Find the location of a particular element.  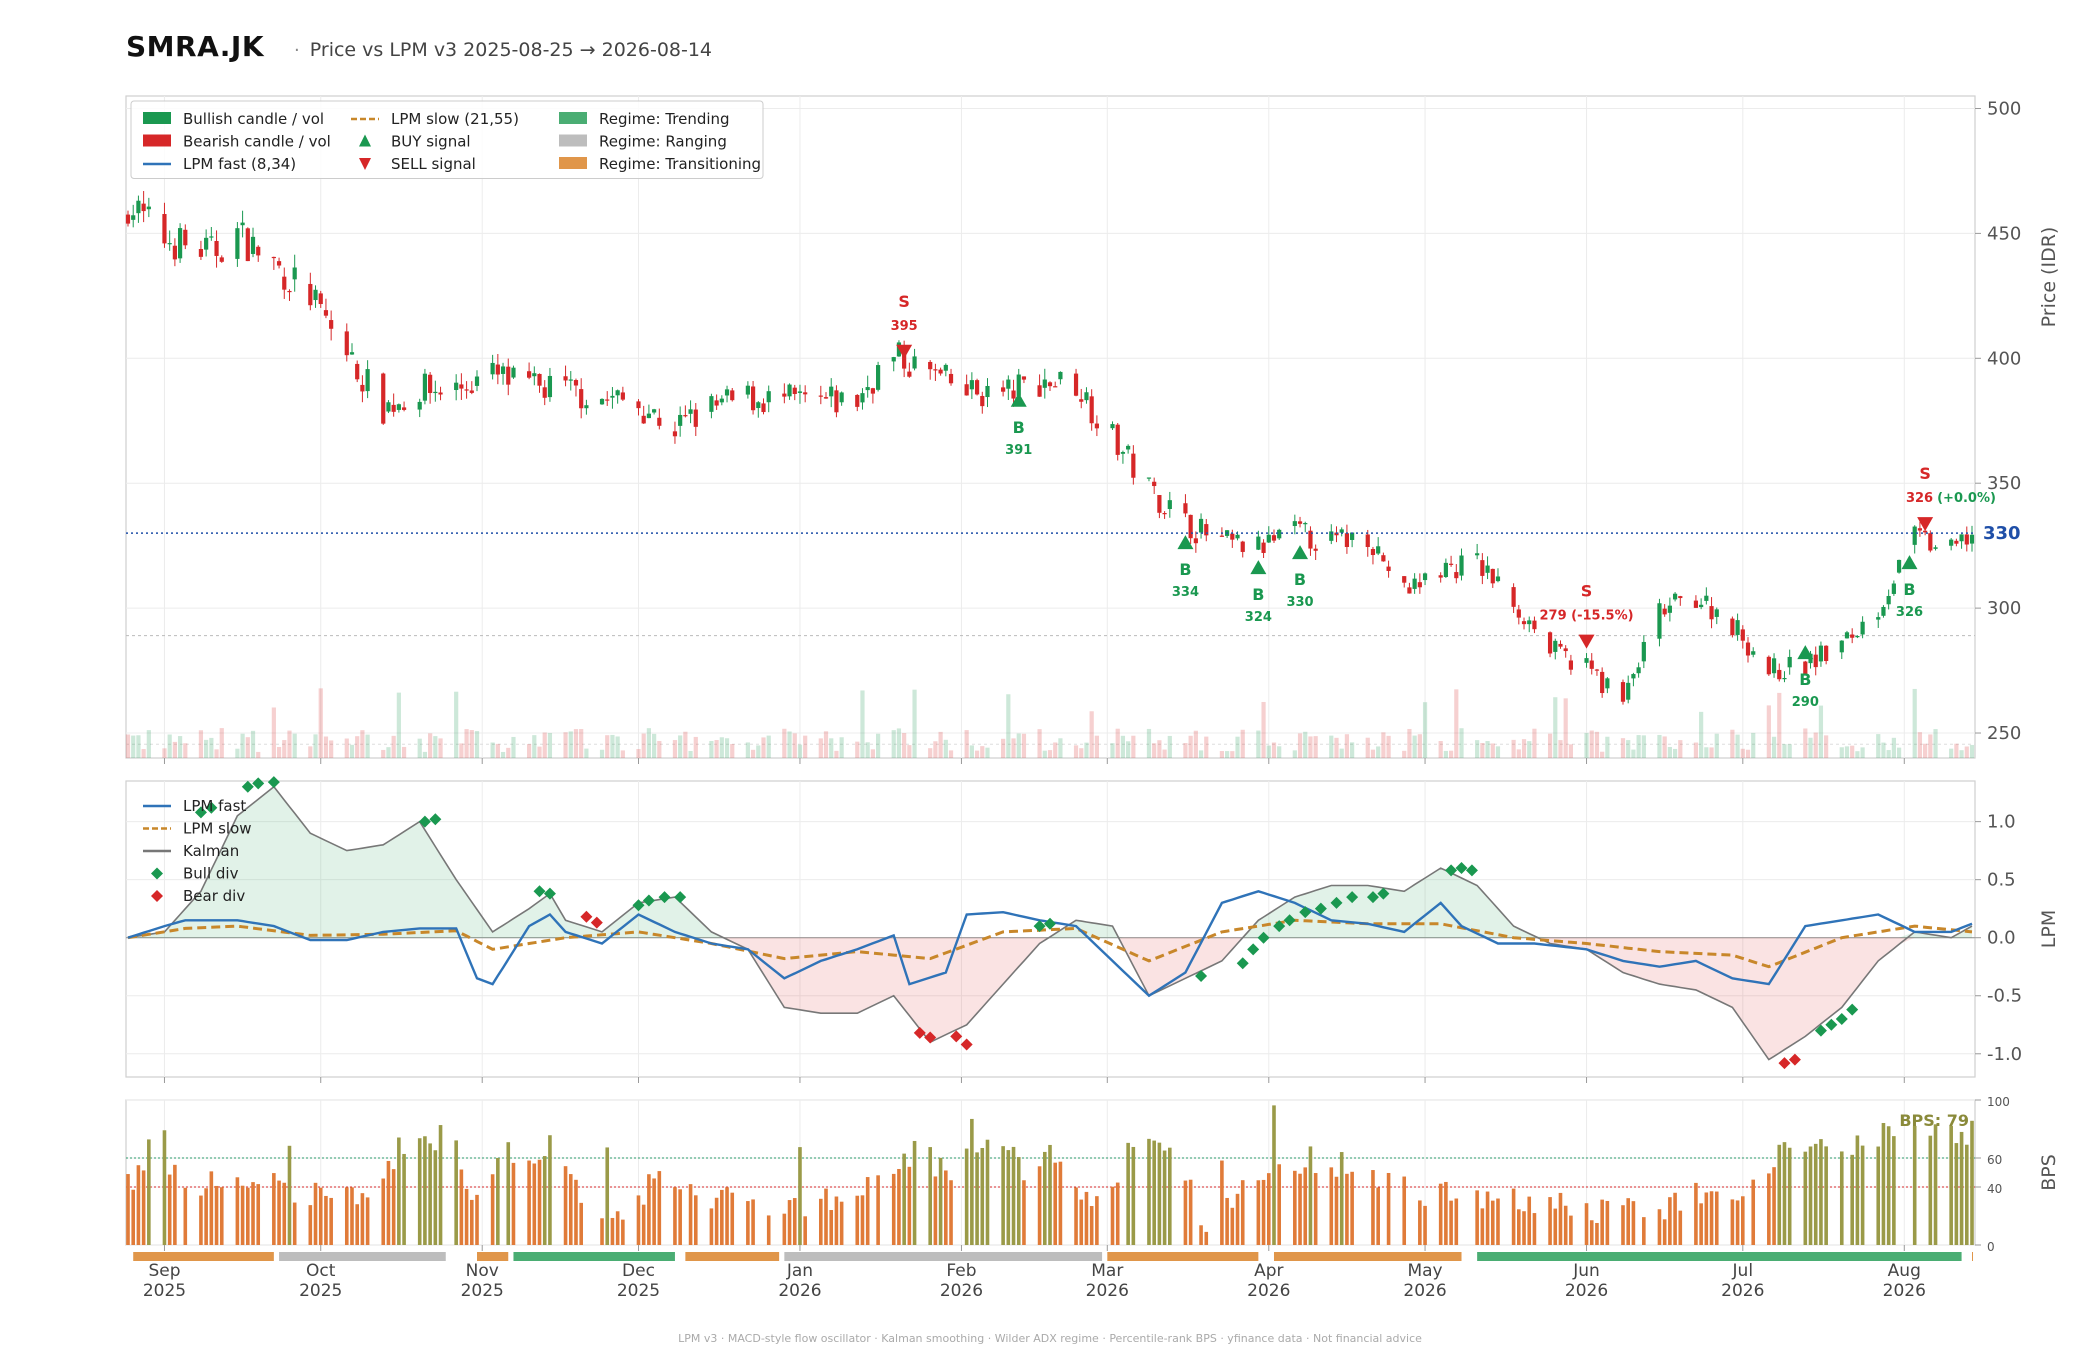

regime-transitioning is located at coordinates (1972, 1256).